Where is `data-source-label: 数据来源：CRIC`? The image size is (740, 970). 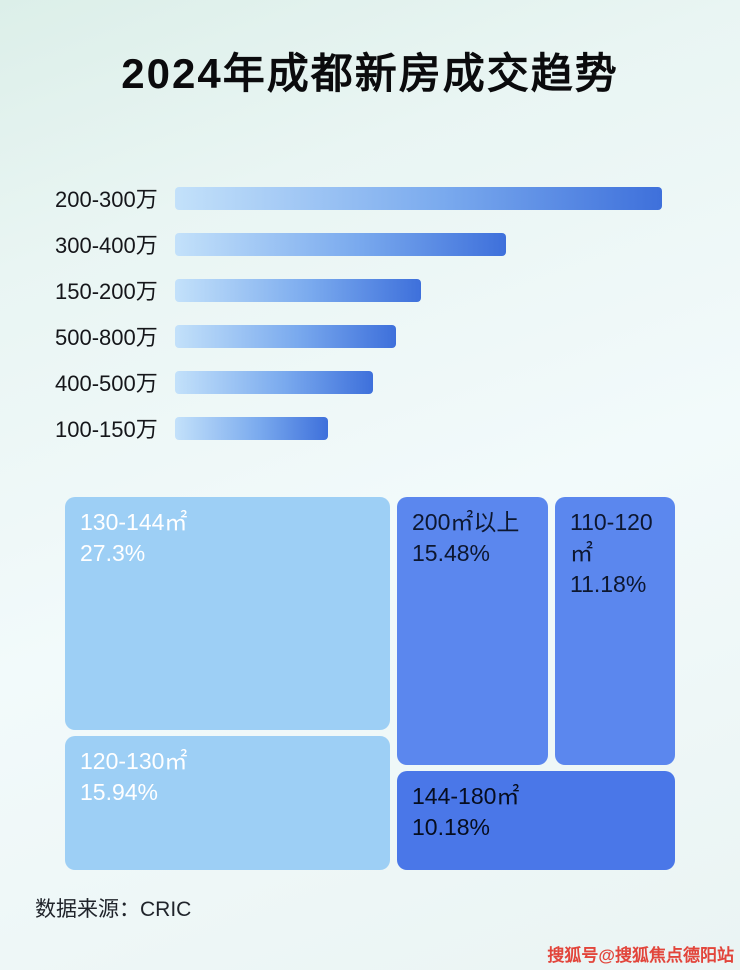
data-source-label: 数据来源：CRIC is located at coordinates (113, 909).